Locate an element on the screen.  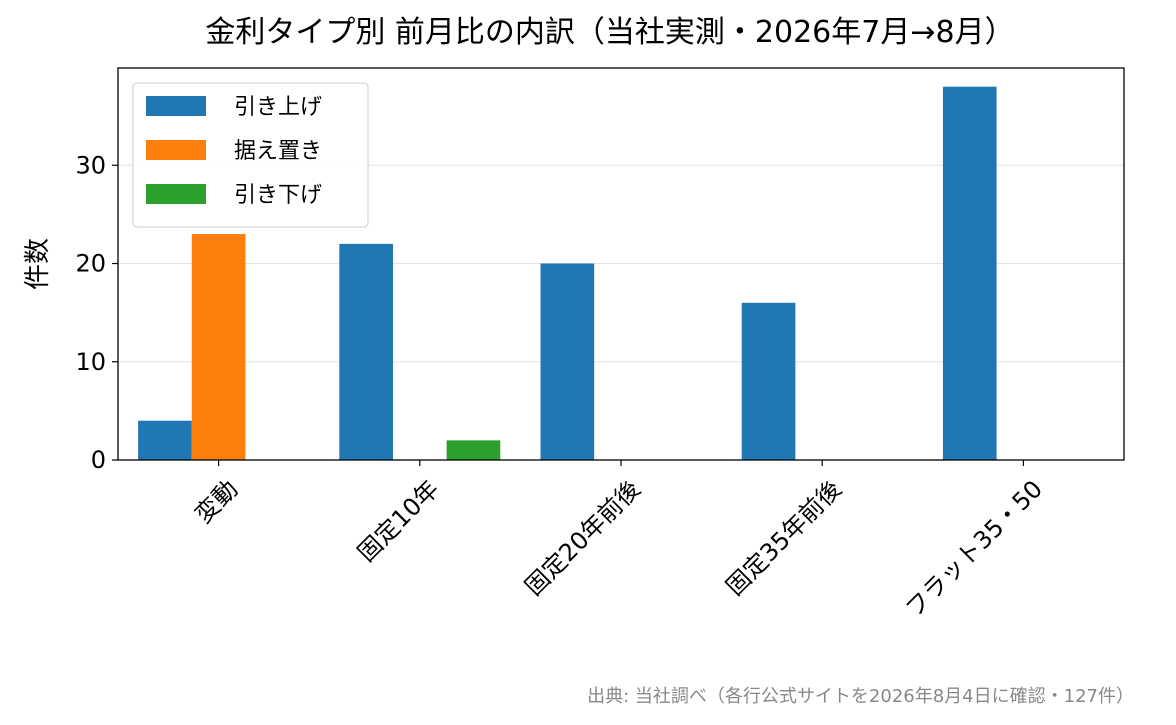
bar-引き上げ-変動 is located at coordinates (165, 440).